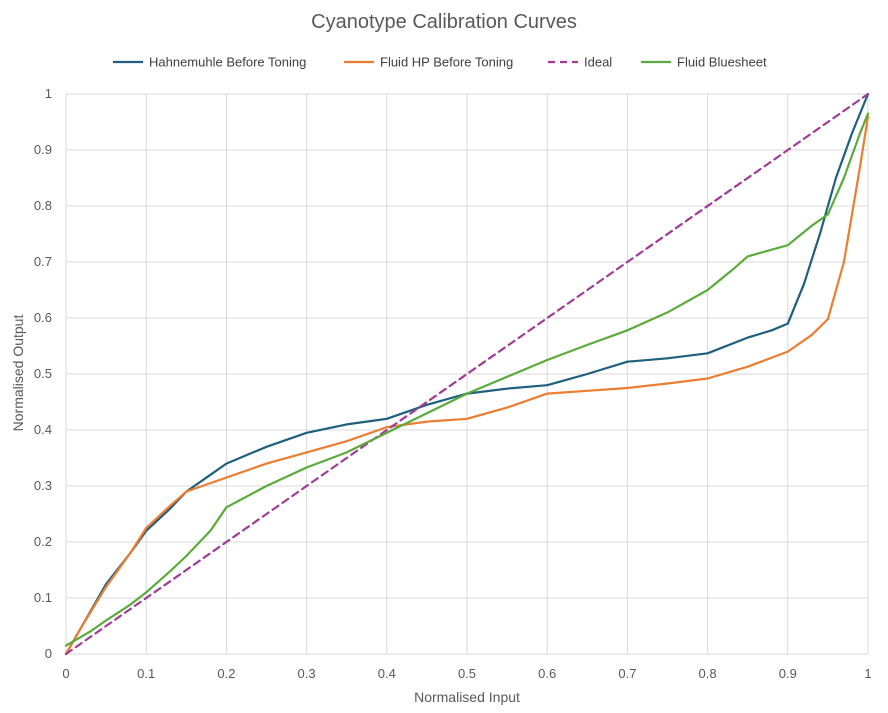 The height and width of the screenshot is (713, 888). What do you see at coordinates (43, 541) in the screenshot?
I see `y-tick-label: 0.2` at bounding box center [43, 541].